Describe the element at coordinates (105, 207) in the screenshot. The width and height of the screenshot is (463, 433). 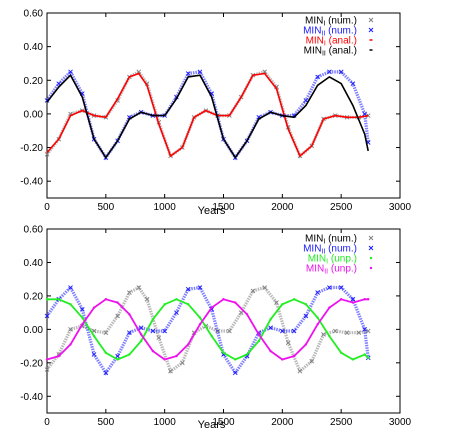
I see `x-tick-label: 500` at that location.